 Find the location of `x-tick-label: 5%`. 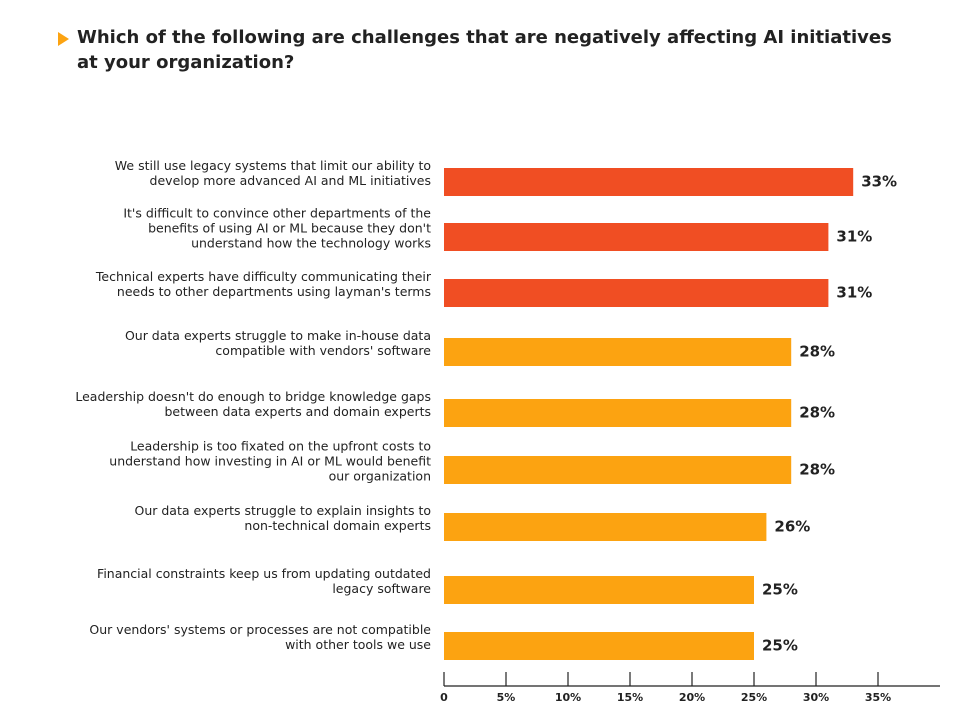

x-tick-label: 5% is located at coordinates (506, 697).